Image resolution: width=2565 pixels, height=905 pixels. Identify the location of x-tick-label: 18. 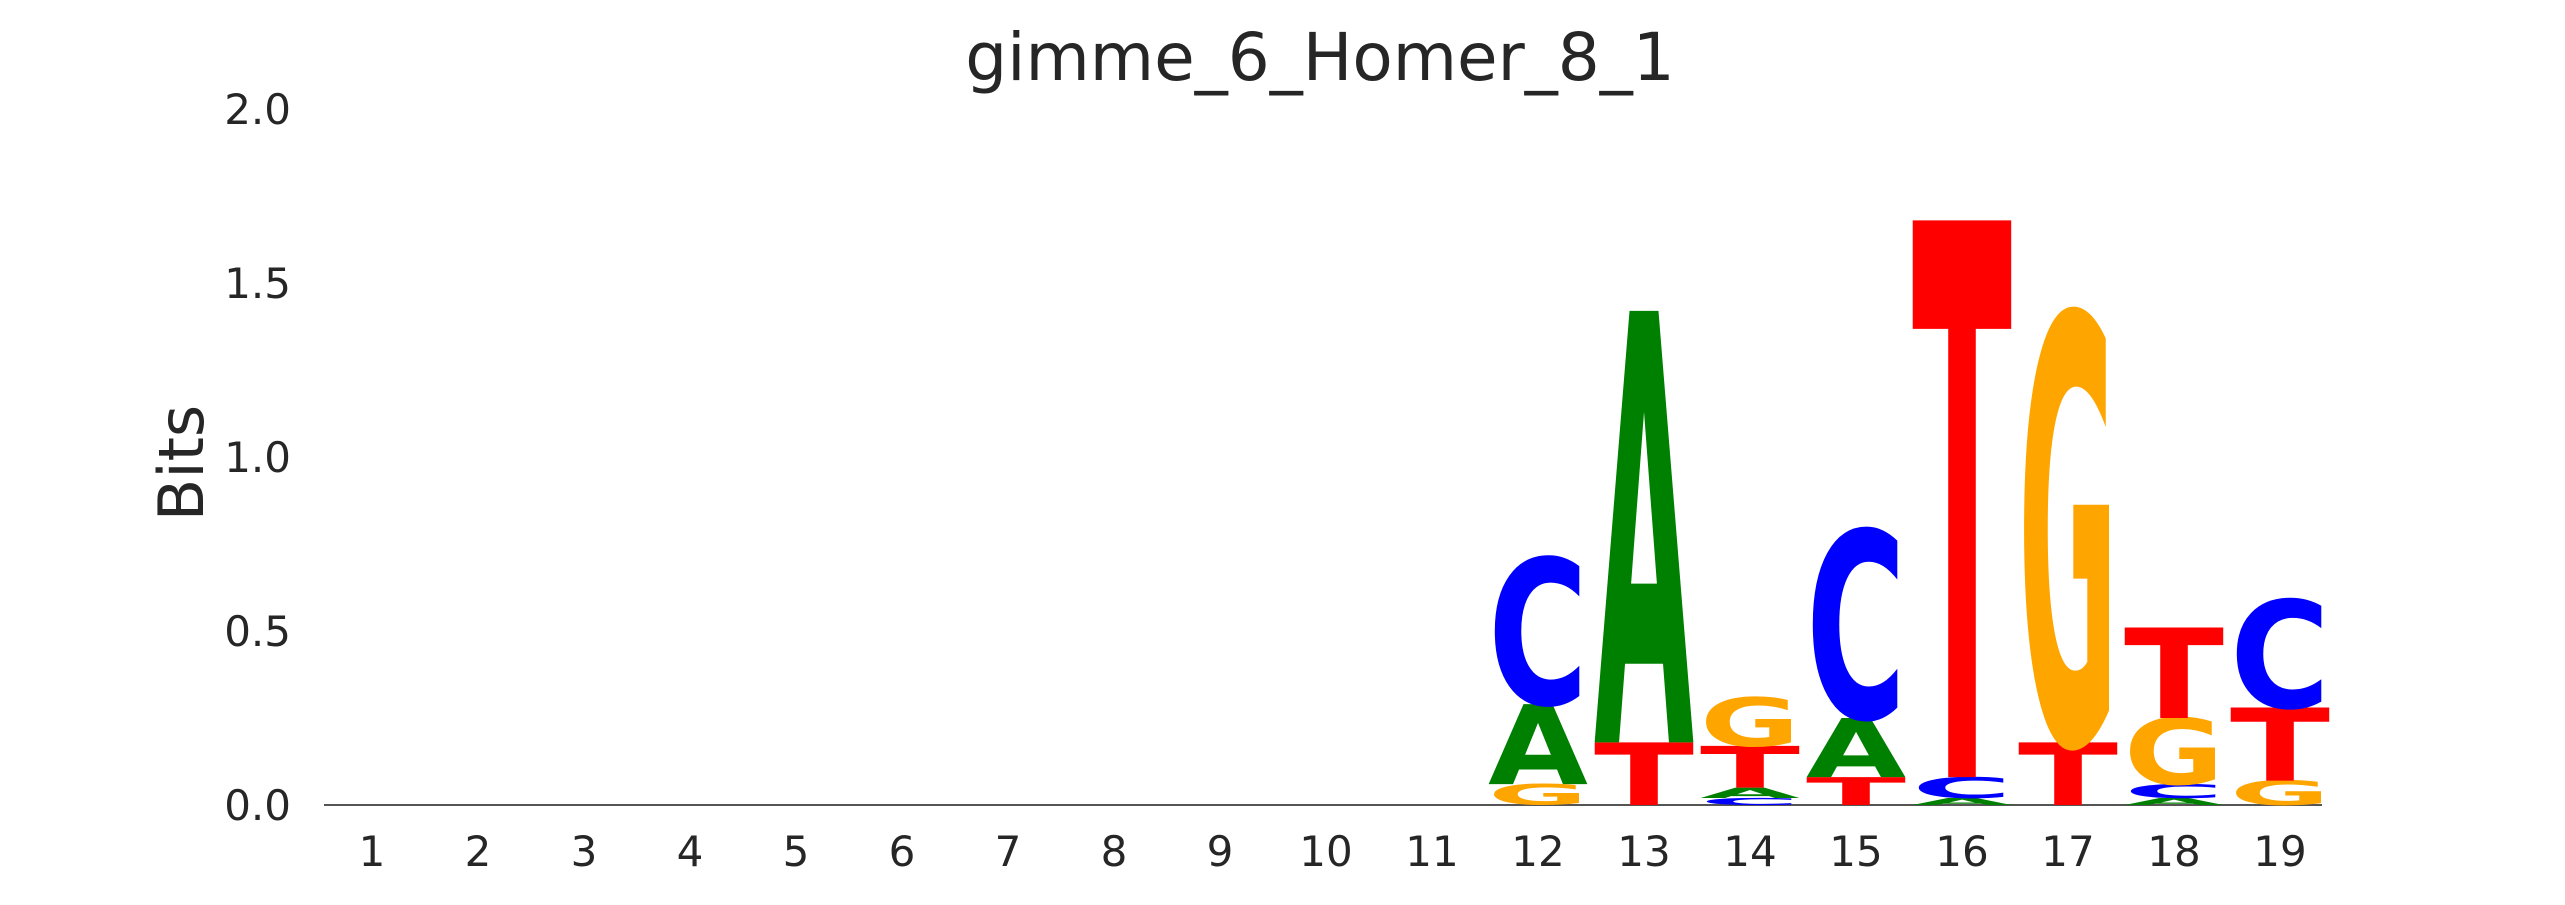
(2173, 851).